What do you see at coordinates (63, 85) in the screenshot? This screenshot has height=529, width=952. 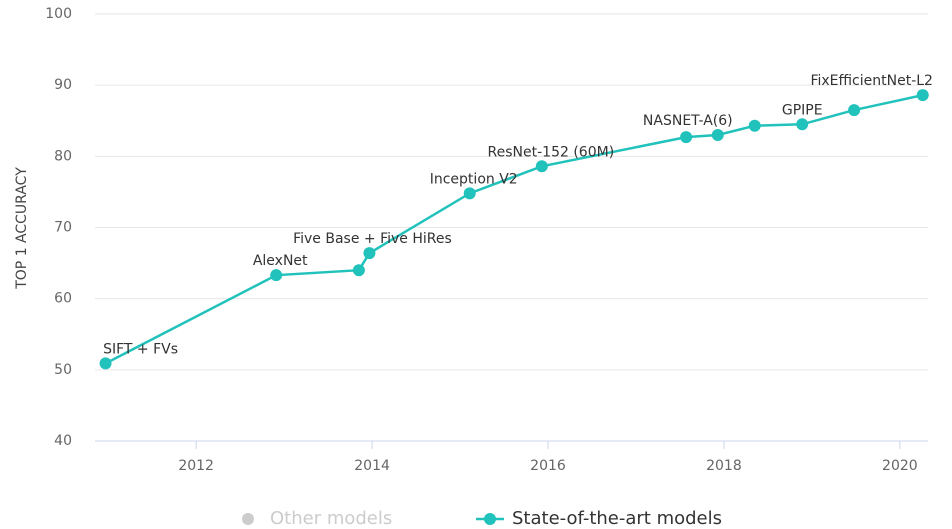 I see `y-tick-label: 90` at bounding box center [63, 85].